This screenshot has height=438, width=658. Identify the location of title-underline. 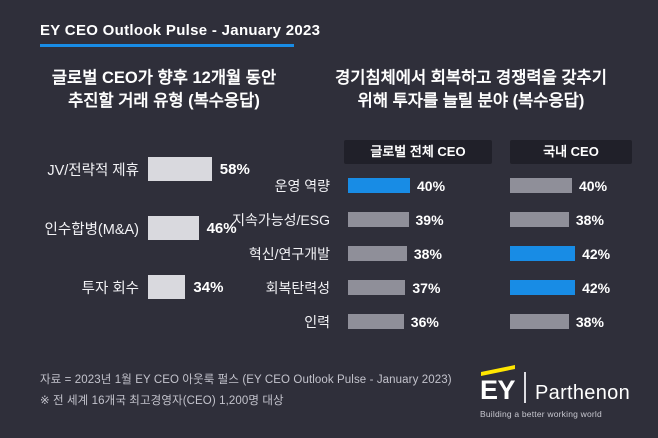
(167, 45).